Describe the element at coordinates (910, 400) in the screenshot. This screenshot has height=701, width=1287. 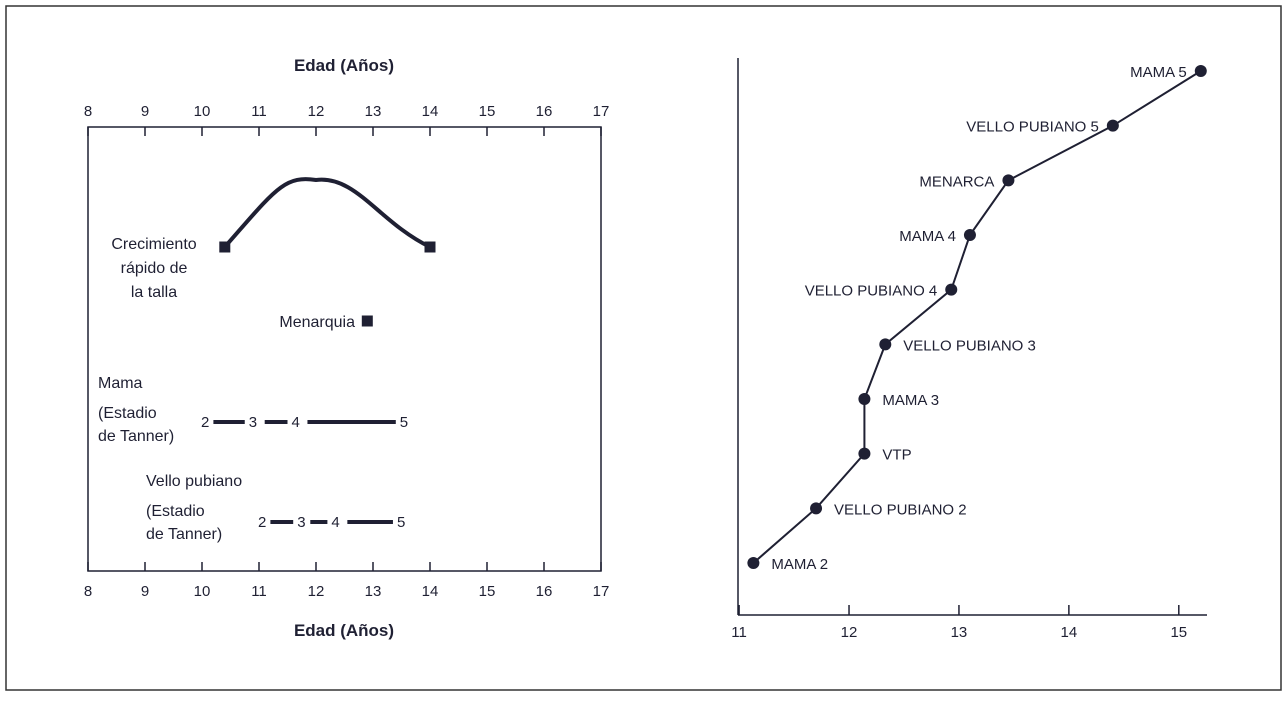
I see `sequence-point-label: MAMA 3` at that location.